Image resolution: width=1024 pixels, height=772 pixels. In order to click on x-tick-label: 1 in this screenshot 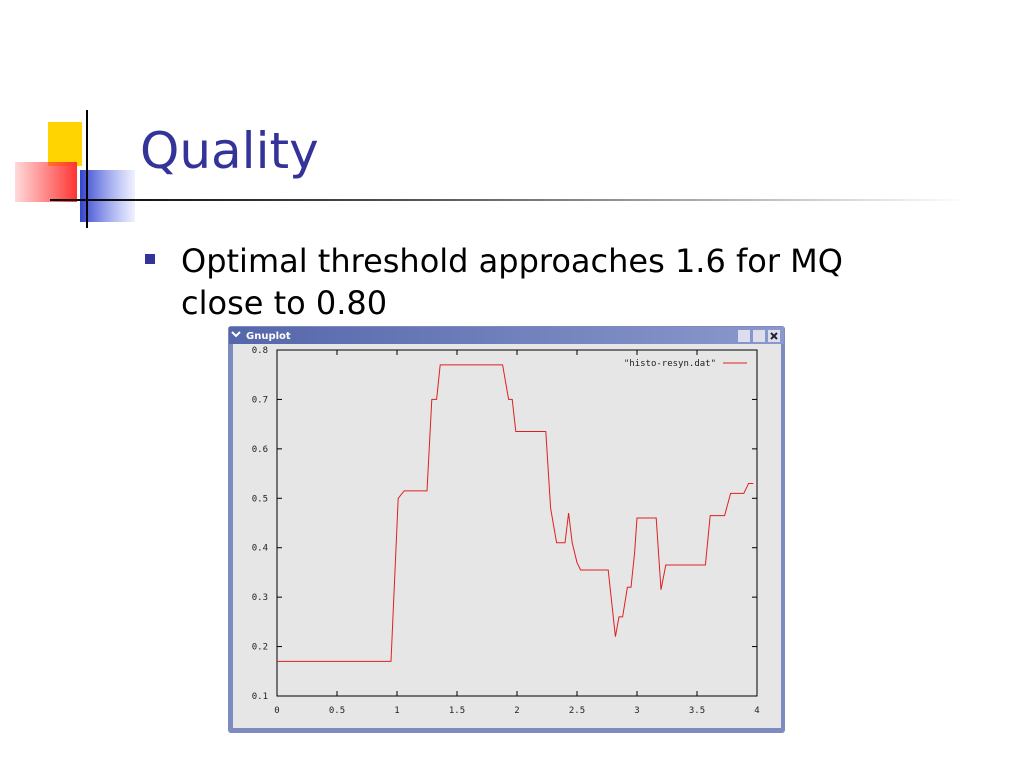, I will do `click(396, 711)`.